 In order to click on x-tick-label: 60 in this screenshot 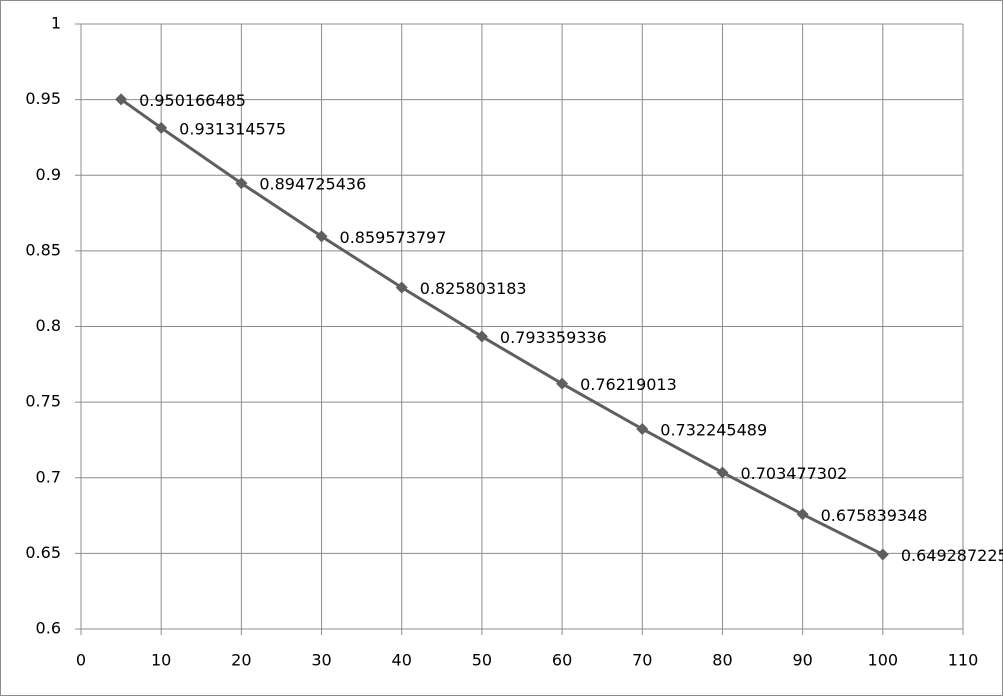, I will do `click(562, 660)`.